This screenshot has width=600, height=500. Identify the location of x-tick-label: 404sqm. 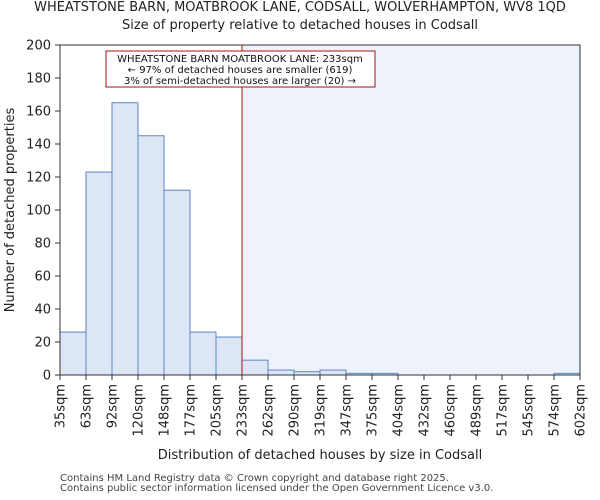
(399, 410).